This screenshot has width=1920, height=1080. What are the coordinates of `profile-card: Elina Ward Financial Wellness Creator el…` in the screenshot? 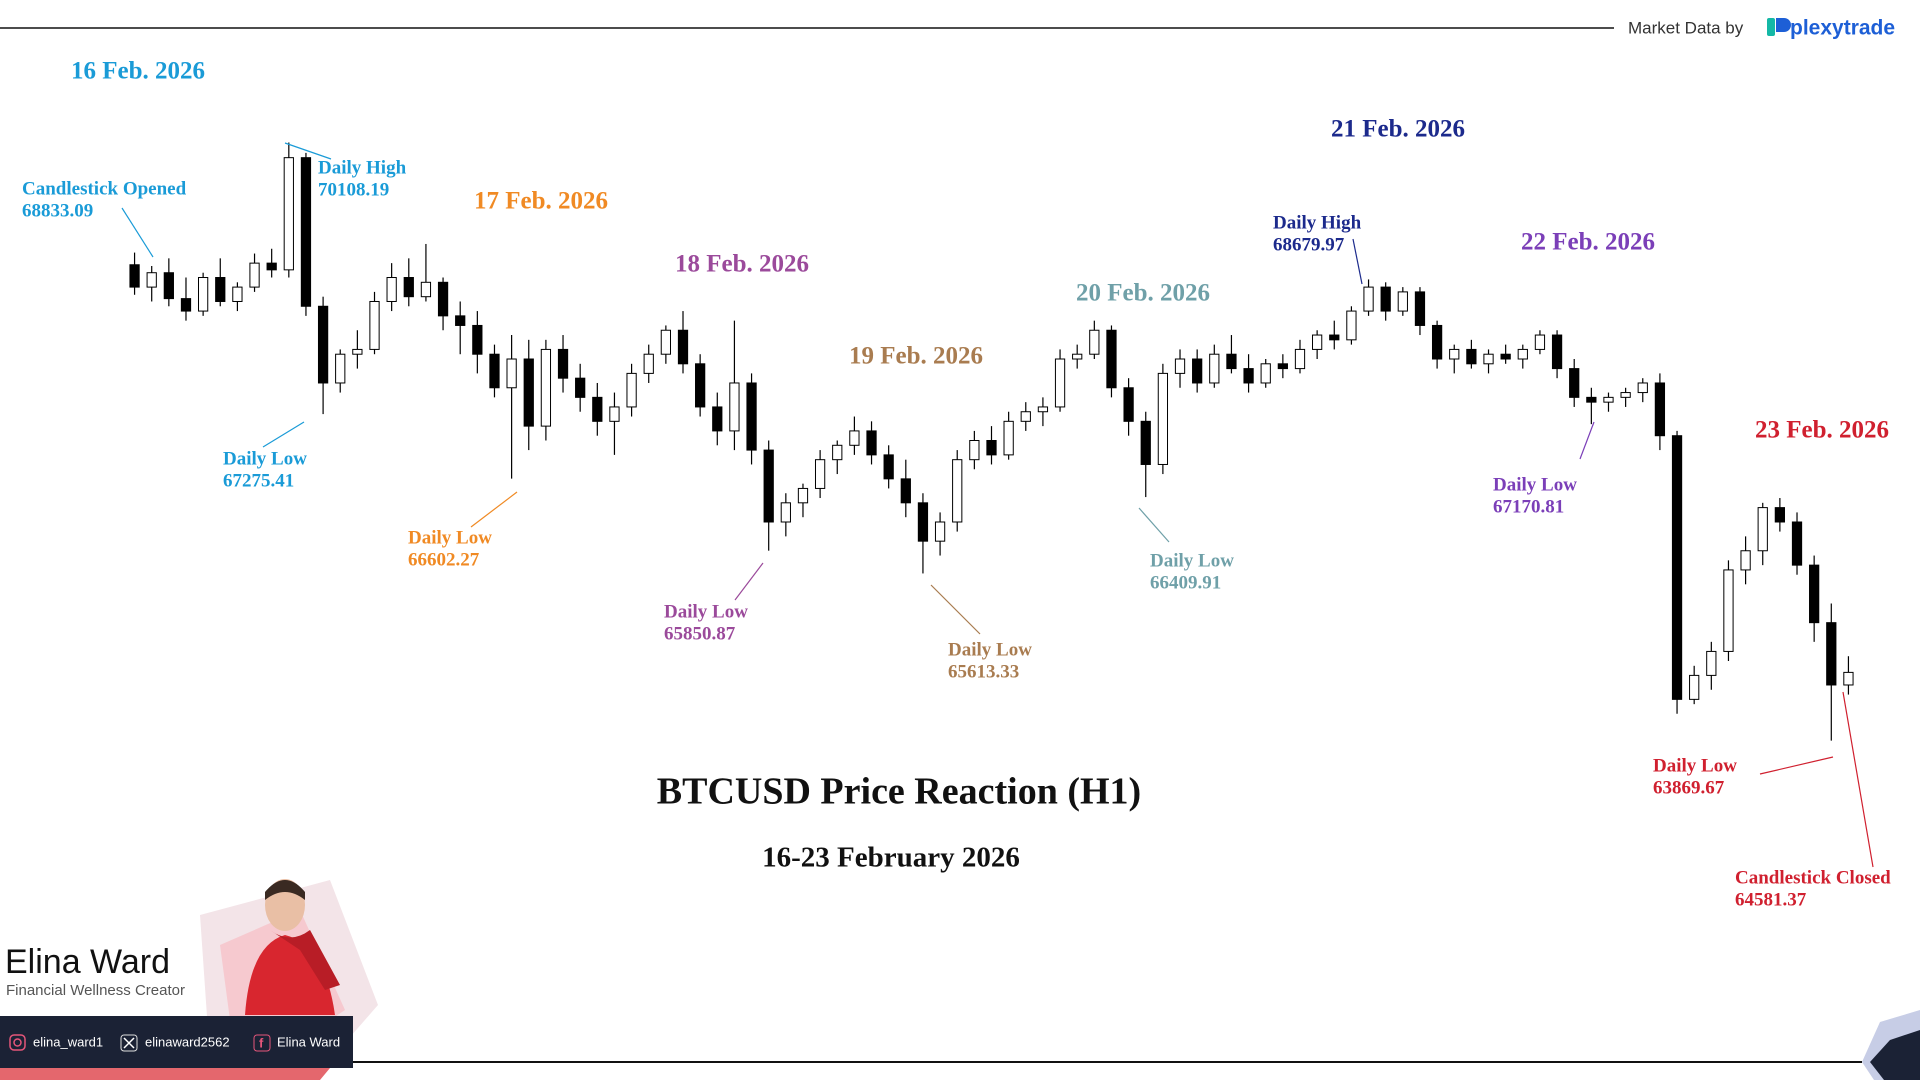 It's located at (189, 979).